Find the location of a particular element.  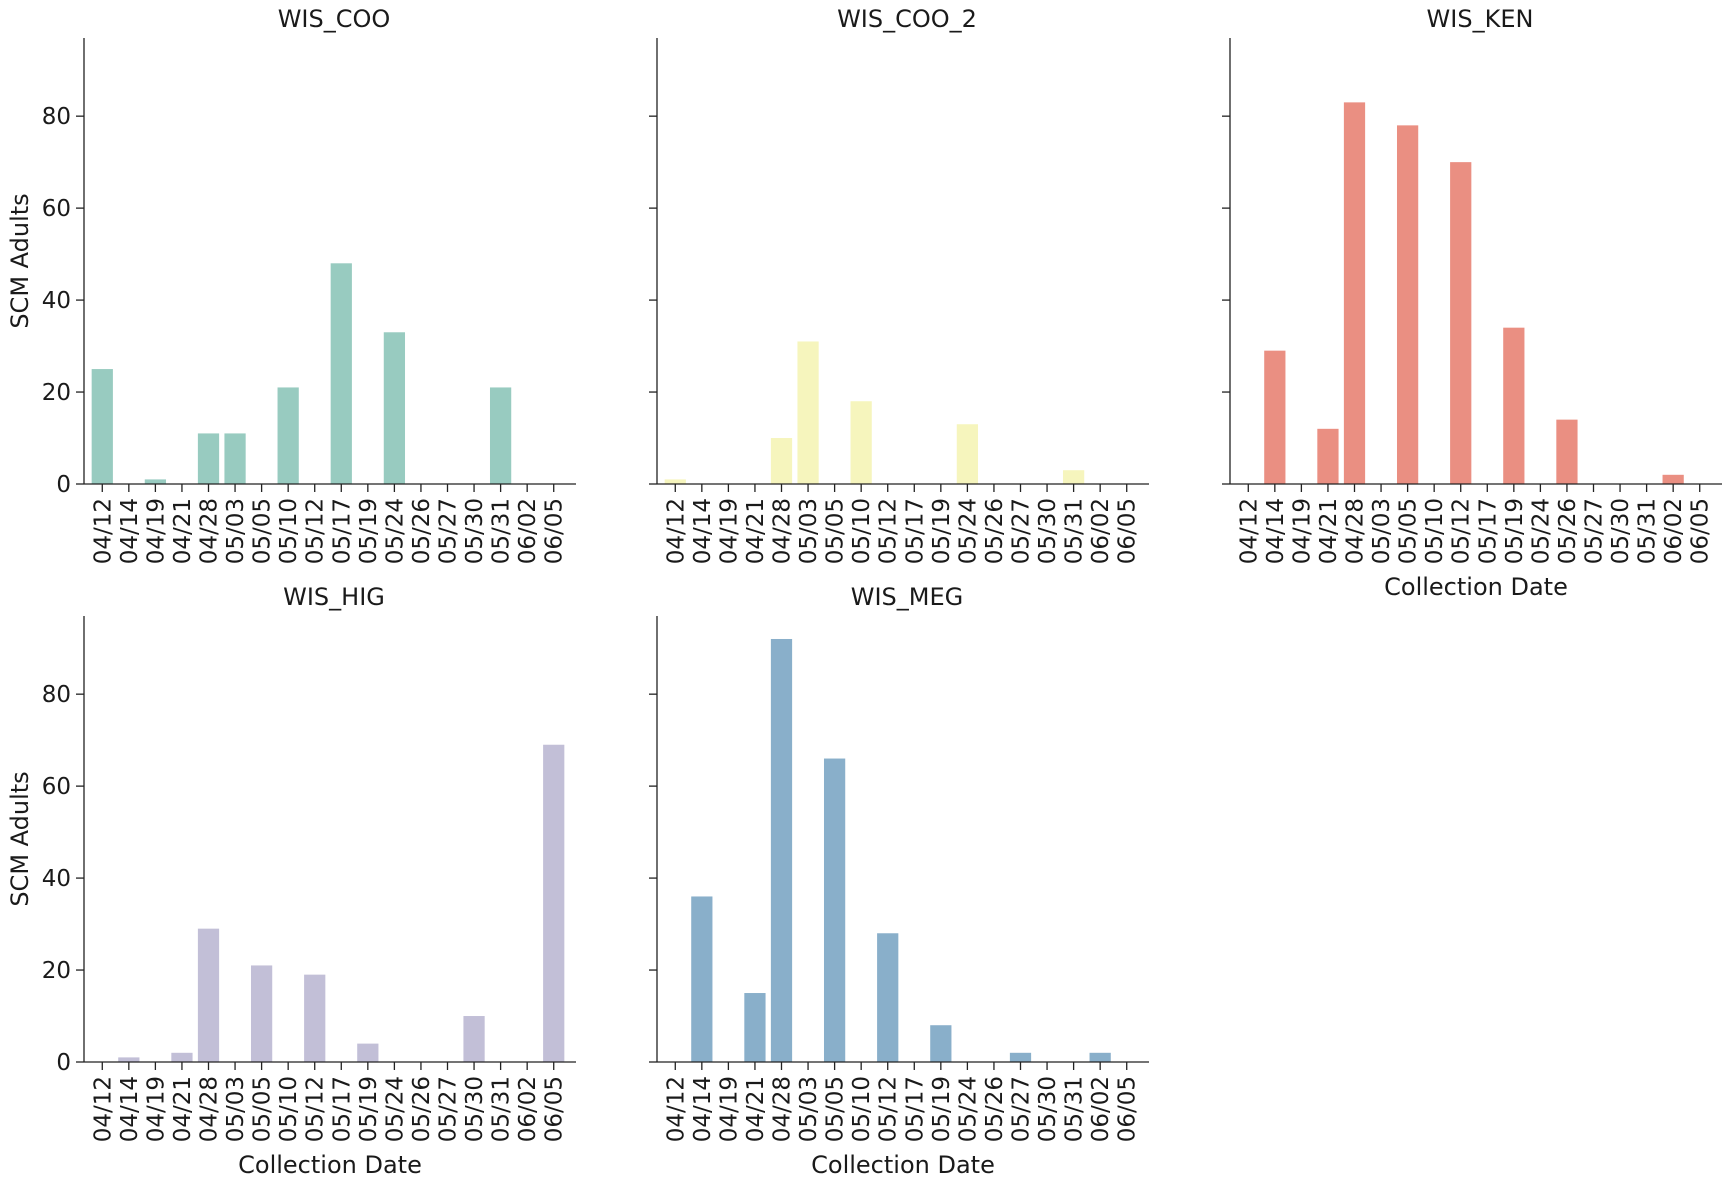

y-axis-label: SCM Adults is located at coordinates (20, 260).